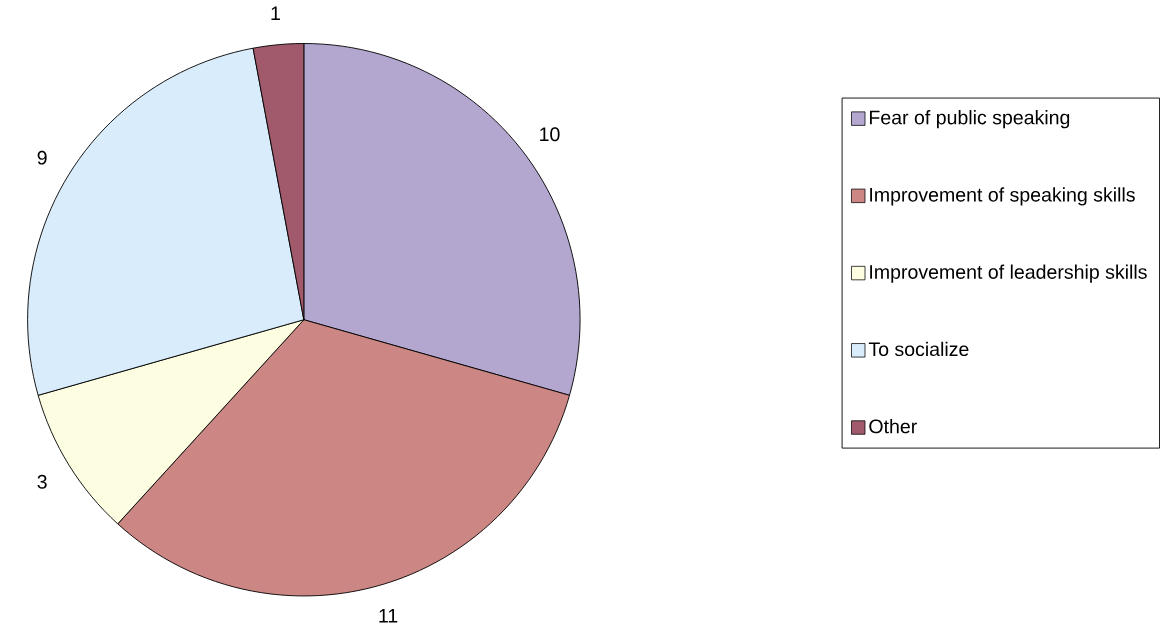  I want to click on legend-label: Other, so click(893, 426).